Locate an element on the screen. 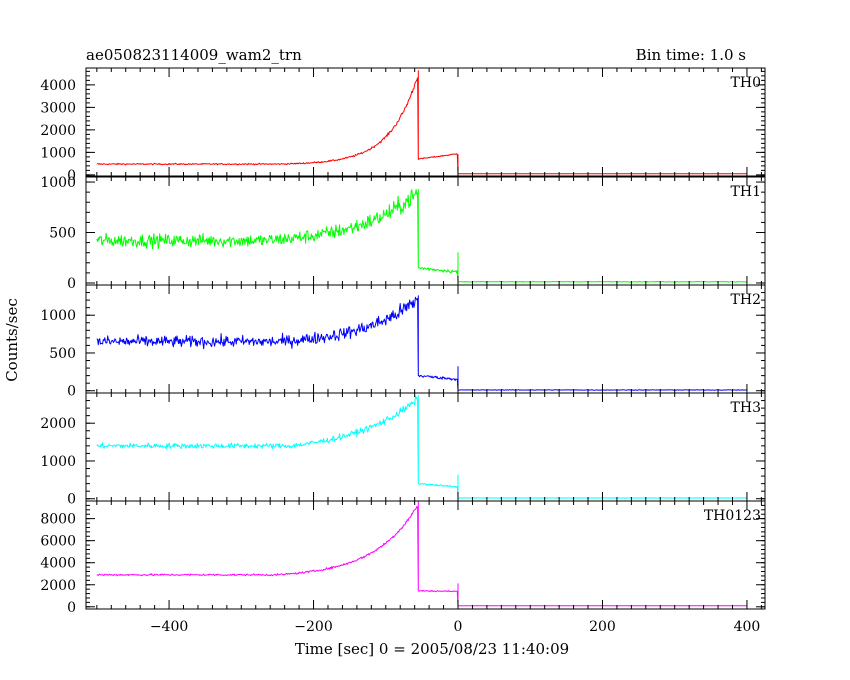  panel-label-th0: TH0 is located at coordinates (746, 83).